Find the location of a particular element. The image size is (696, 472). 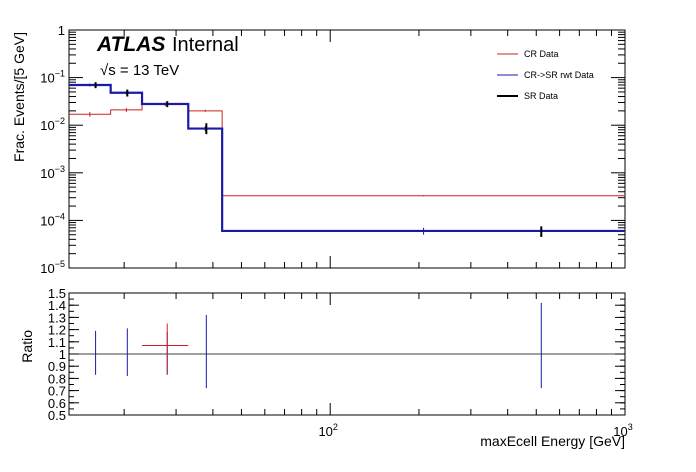

y-tick-label: 10⁻⁴ is located at coordinates (52, 219).